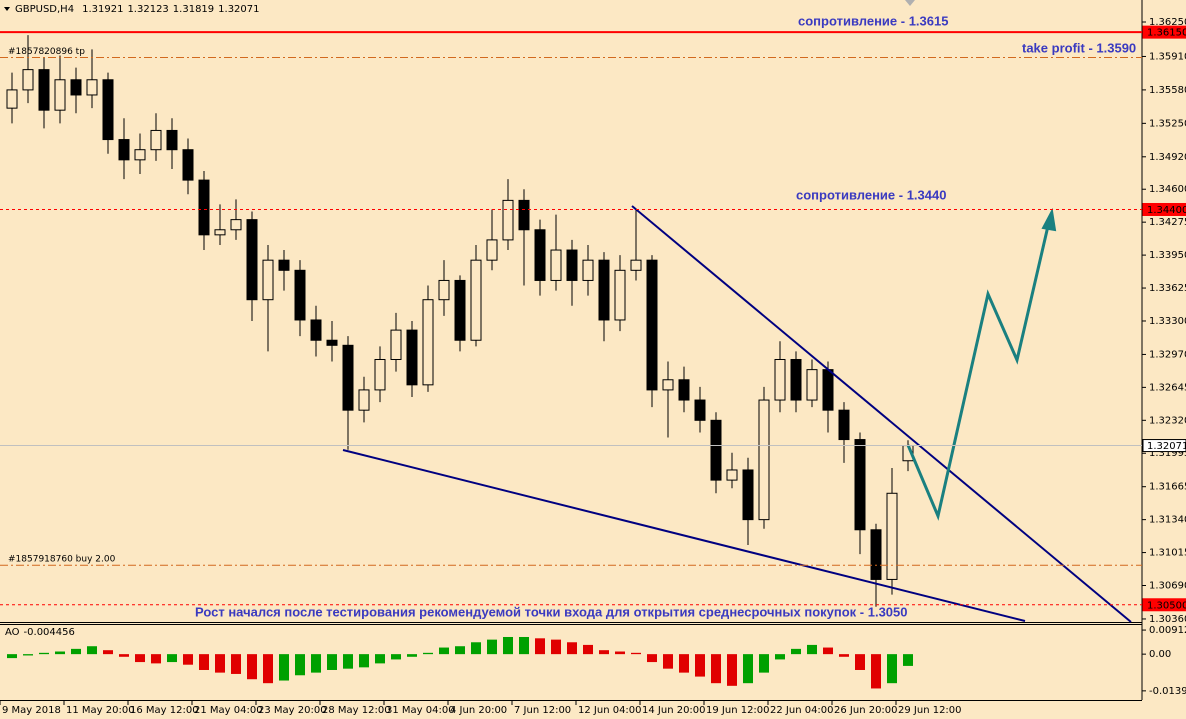 The image size is (1186, 719). Describe the element at coordinates (100, 710) in the screenshot. I see `x-tick-label: 11 May 20:00` at that location.